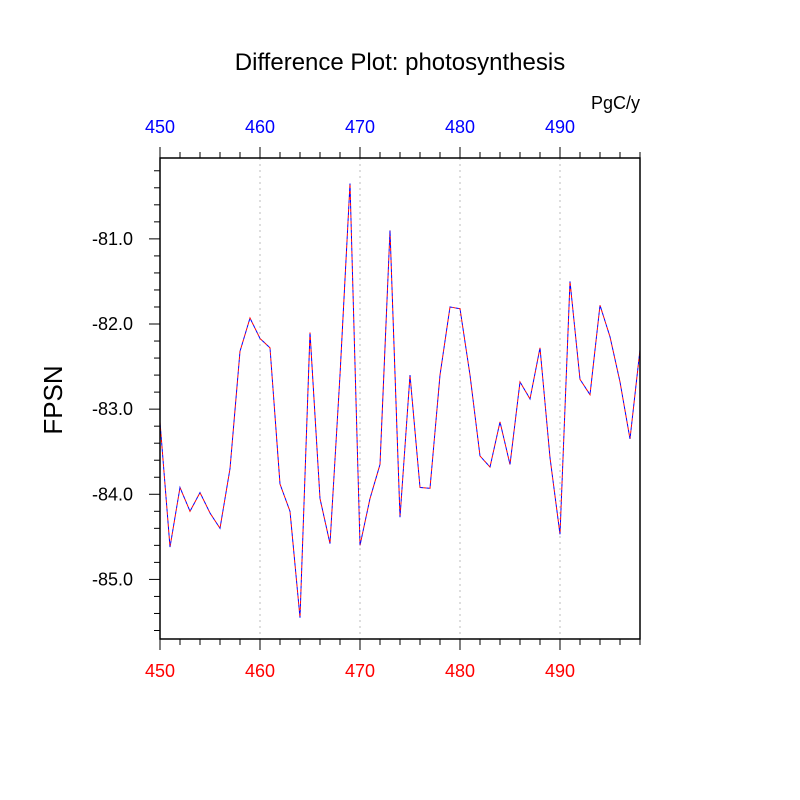 The image size is (800, 800). Describe the element at coordinates (112, 494) in the screenshot. I see `y-tick-label: -84.0` at that location.